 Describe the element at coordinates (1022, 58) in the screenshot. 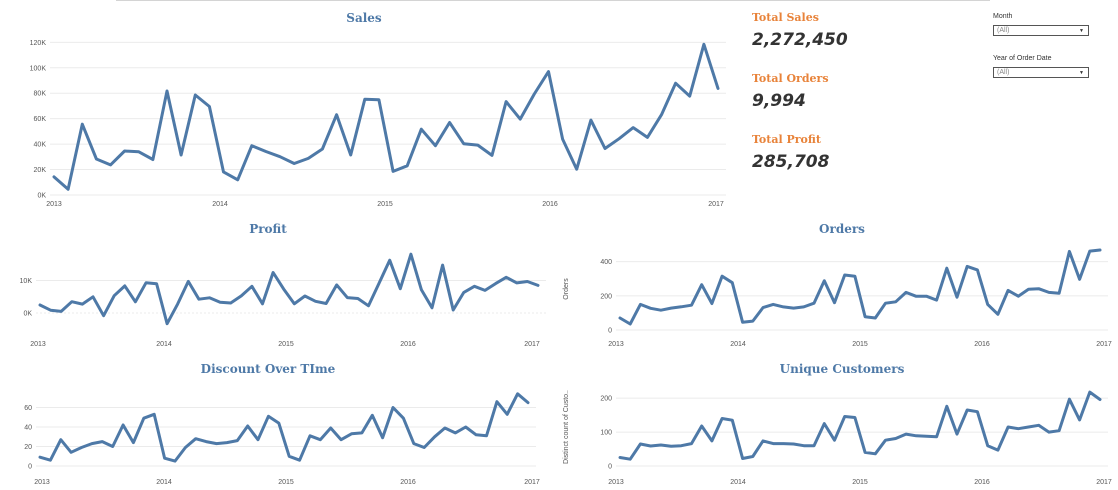

I see `year-filter-label: Year of Order Date` at that location.